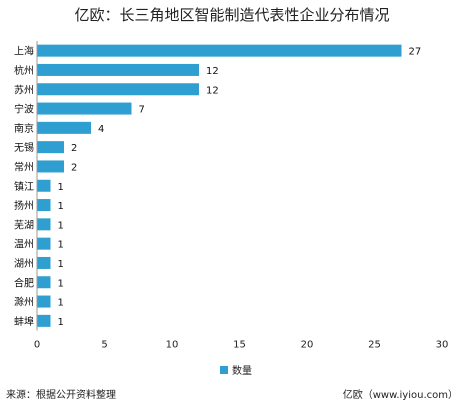 Image resolution: width=464 pixels, height=410 pixels. Describe the element at coordinates (24, 224) in the screenshot. I see `category-label-9: 芜湖` at that location.